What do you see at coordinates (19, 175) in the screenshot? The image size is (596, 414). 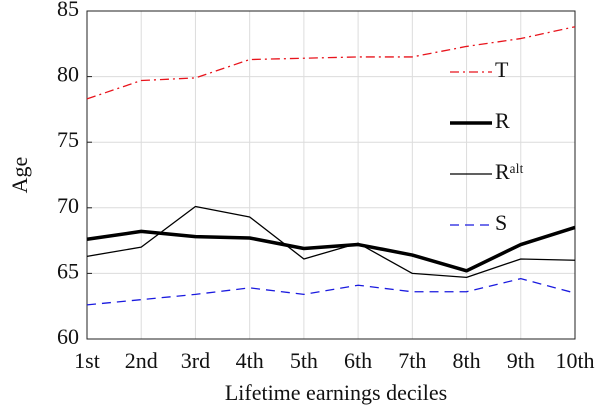 I see `y-axis-label: Age` at bounding box center [19, 175].